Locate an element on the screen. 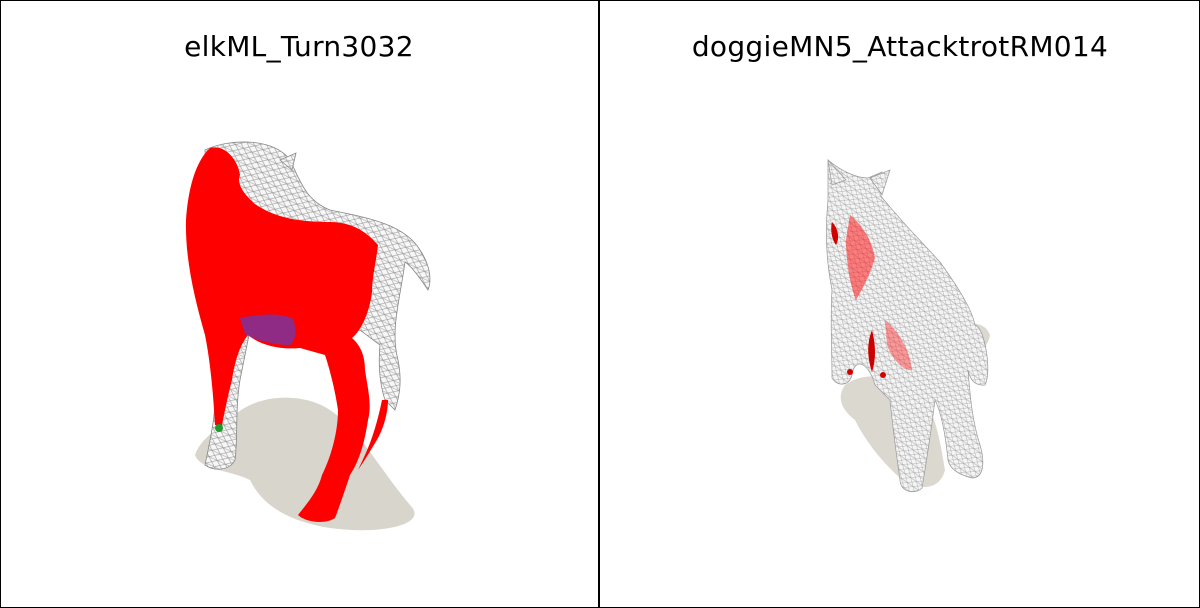  panel-title-doggie: doggieMN5_AttacktrotRM014 is located at coordinates (900, 46).